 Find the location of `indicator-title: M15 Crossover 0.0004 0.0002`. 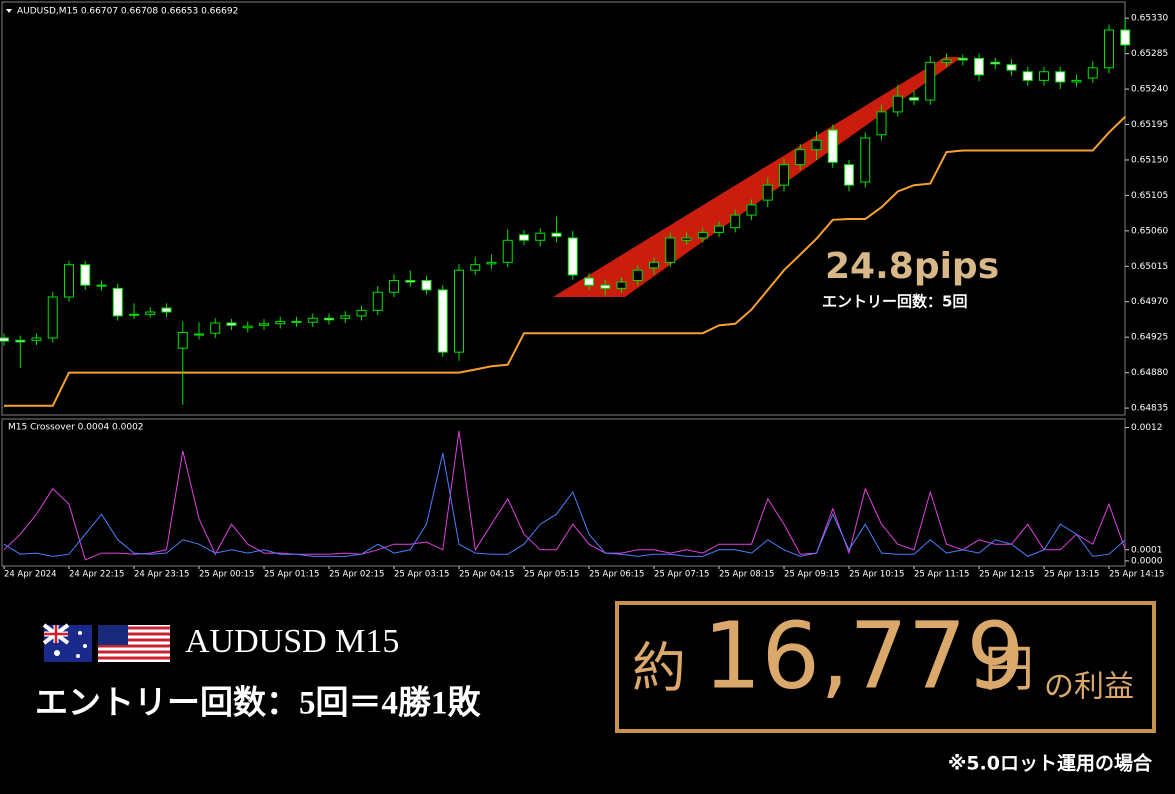

indicator-title: M15 Crossover 0.0004 0.0002 is located at coordinates (76, 428).